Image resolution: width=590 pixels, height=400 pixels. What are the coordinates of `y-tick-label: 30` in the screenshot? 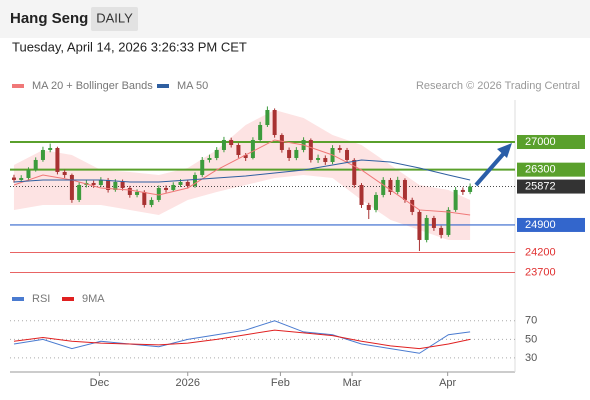 It's located at (531, 358).